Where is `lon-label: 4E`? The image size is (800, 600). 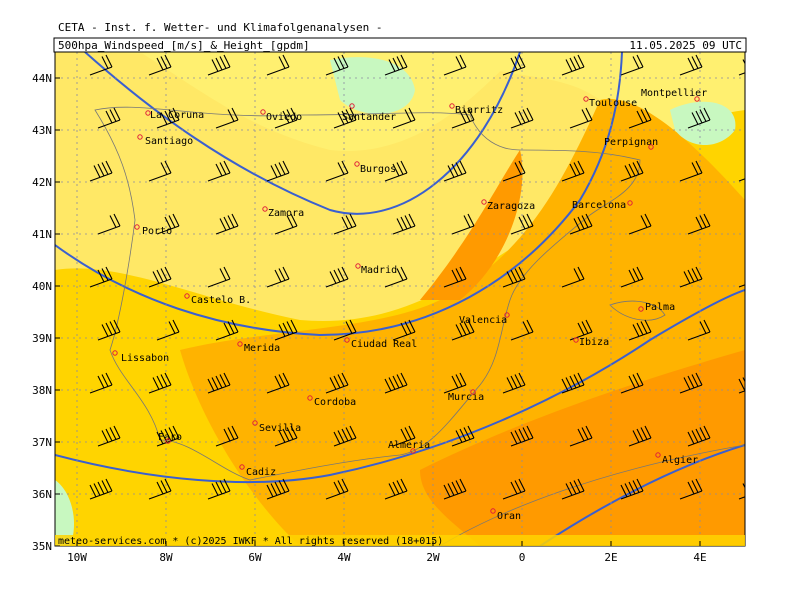 lon-label: 4E is located at coordinates (699, 557).